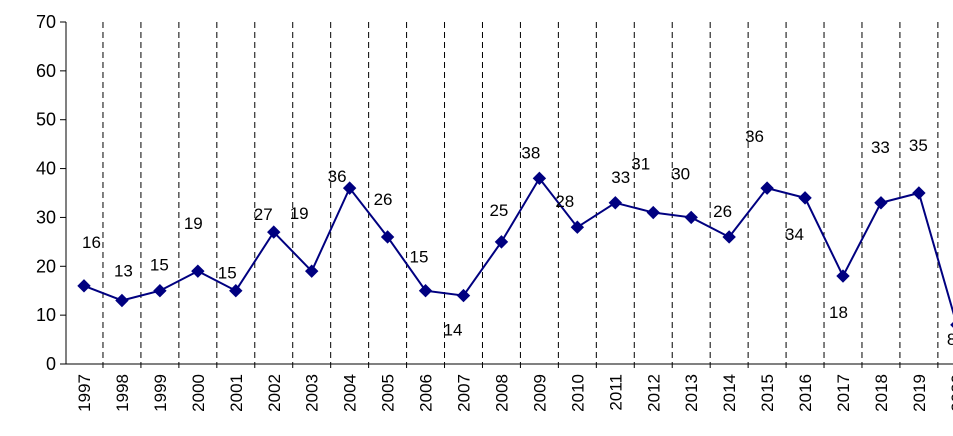  I want to click on x-tick-label: 2013, so click(691, 393).